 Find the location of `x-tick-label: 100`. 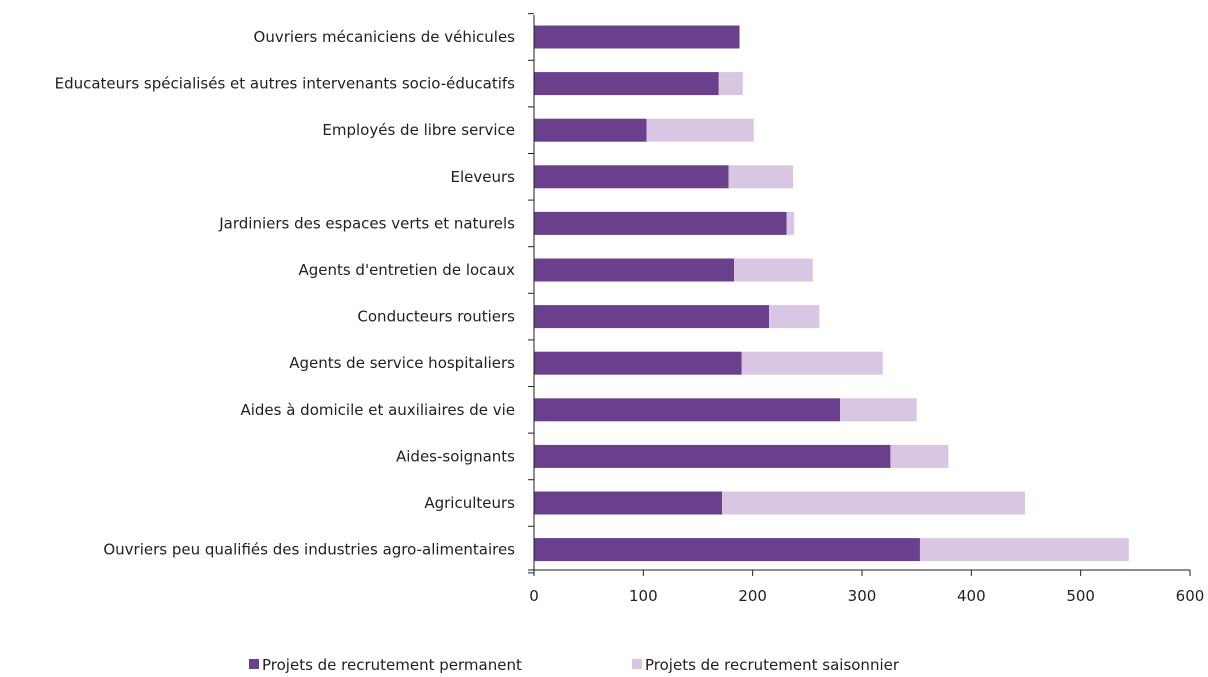

x-tick-label: 100 is located at coordinates (643, 596).